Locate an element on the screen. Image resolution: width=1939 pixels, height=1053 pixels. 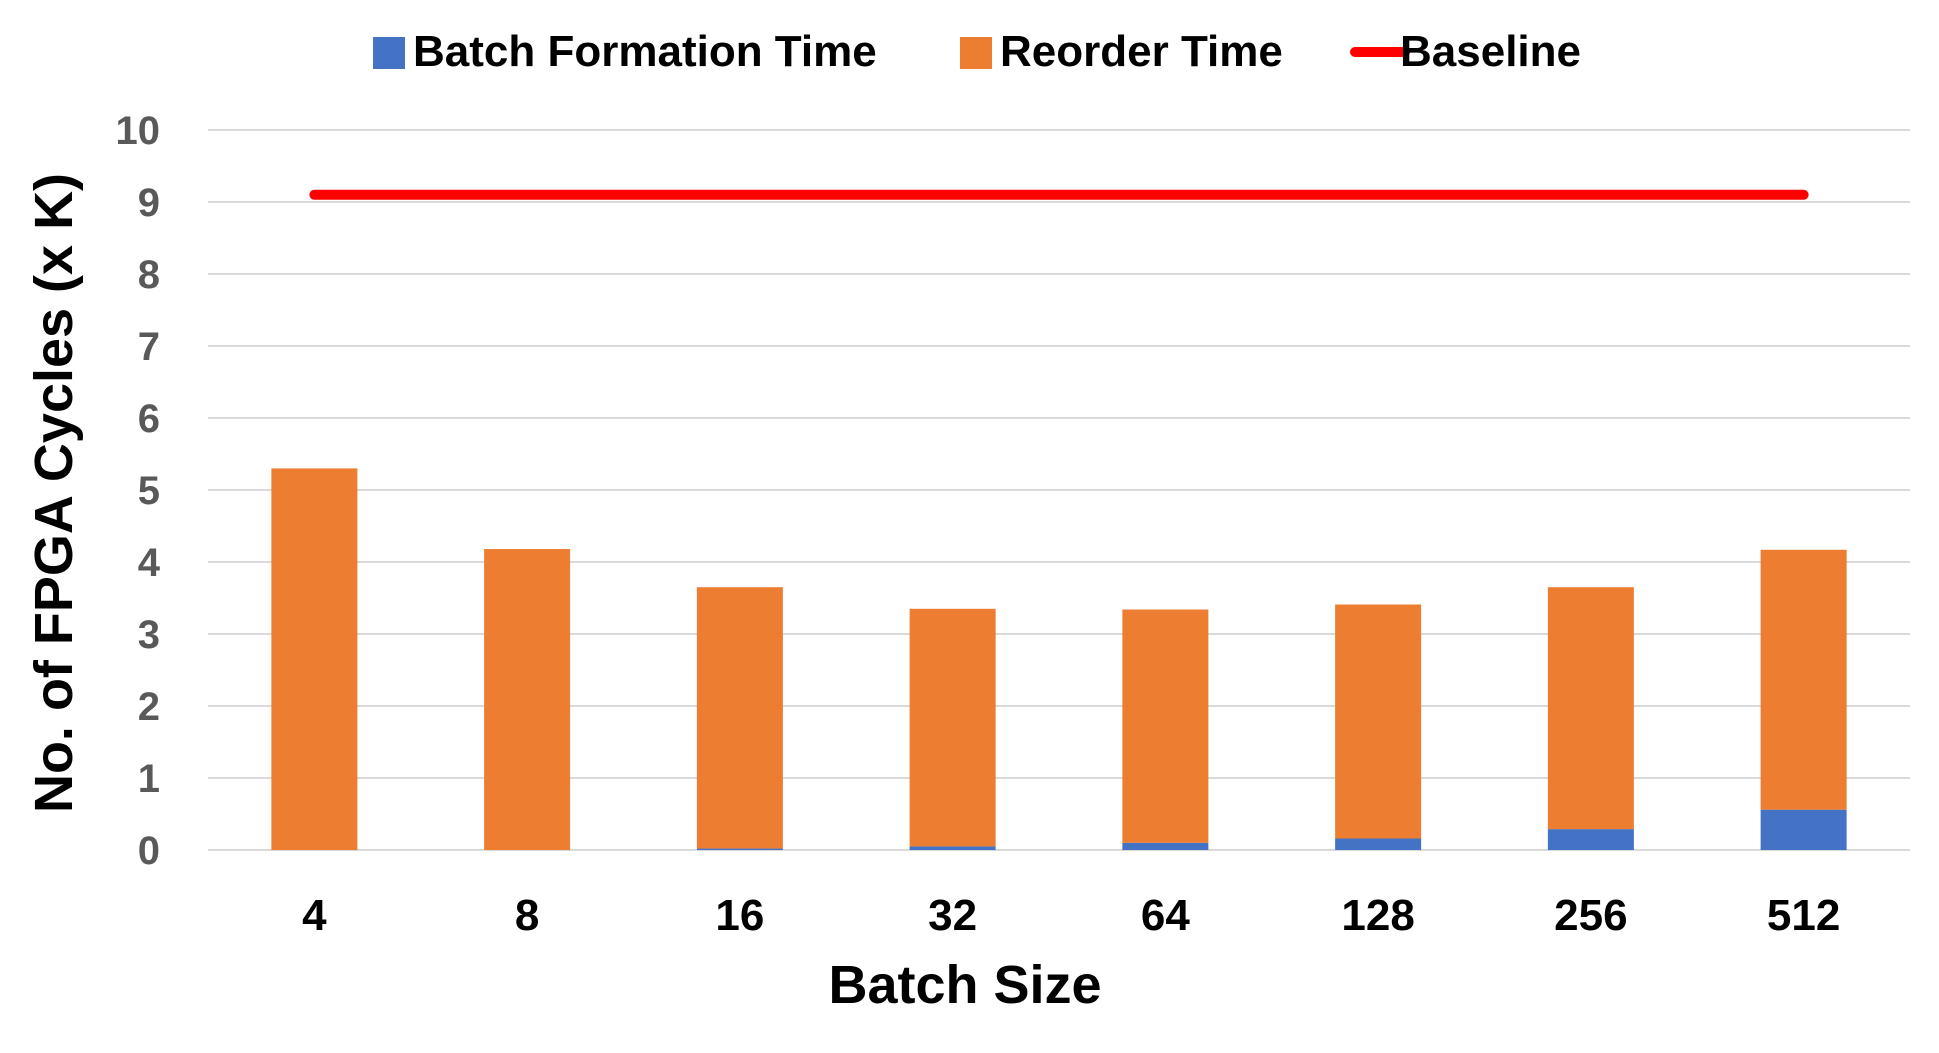
y-tick-label-5: 5 is located at coordinates (149, 491).